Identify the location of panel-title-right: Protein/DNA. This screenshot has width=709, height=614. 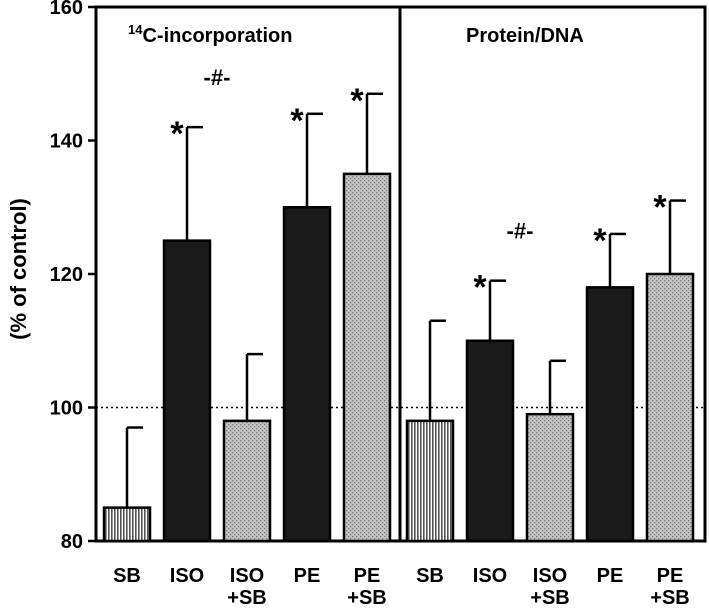
(525, 36).